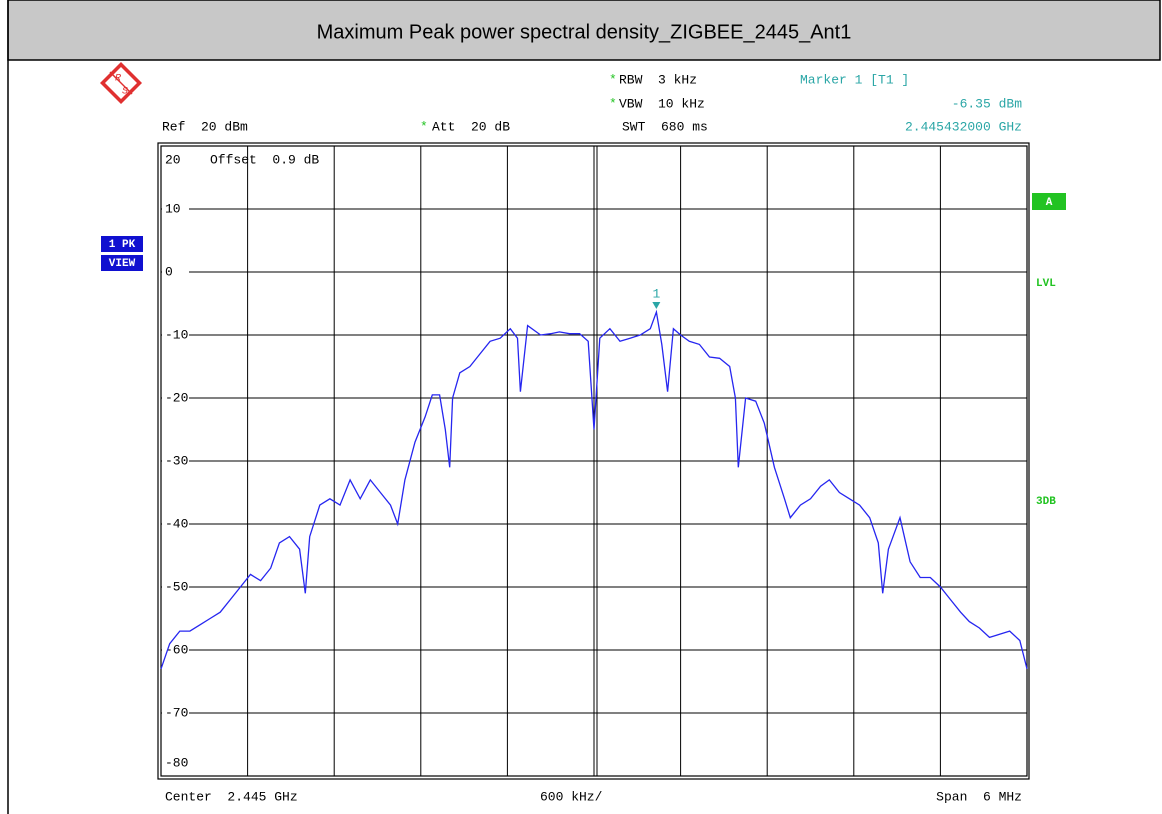 Image resolution: width=1162 pixels, height=814 pixels. Describe the element at coordinates (662, 103) in the screenshot. I see `setting: VBW 10 kHz` at that location.